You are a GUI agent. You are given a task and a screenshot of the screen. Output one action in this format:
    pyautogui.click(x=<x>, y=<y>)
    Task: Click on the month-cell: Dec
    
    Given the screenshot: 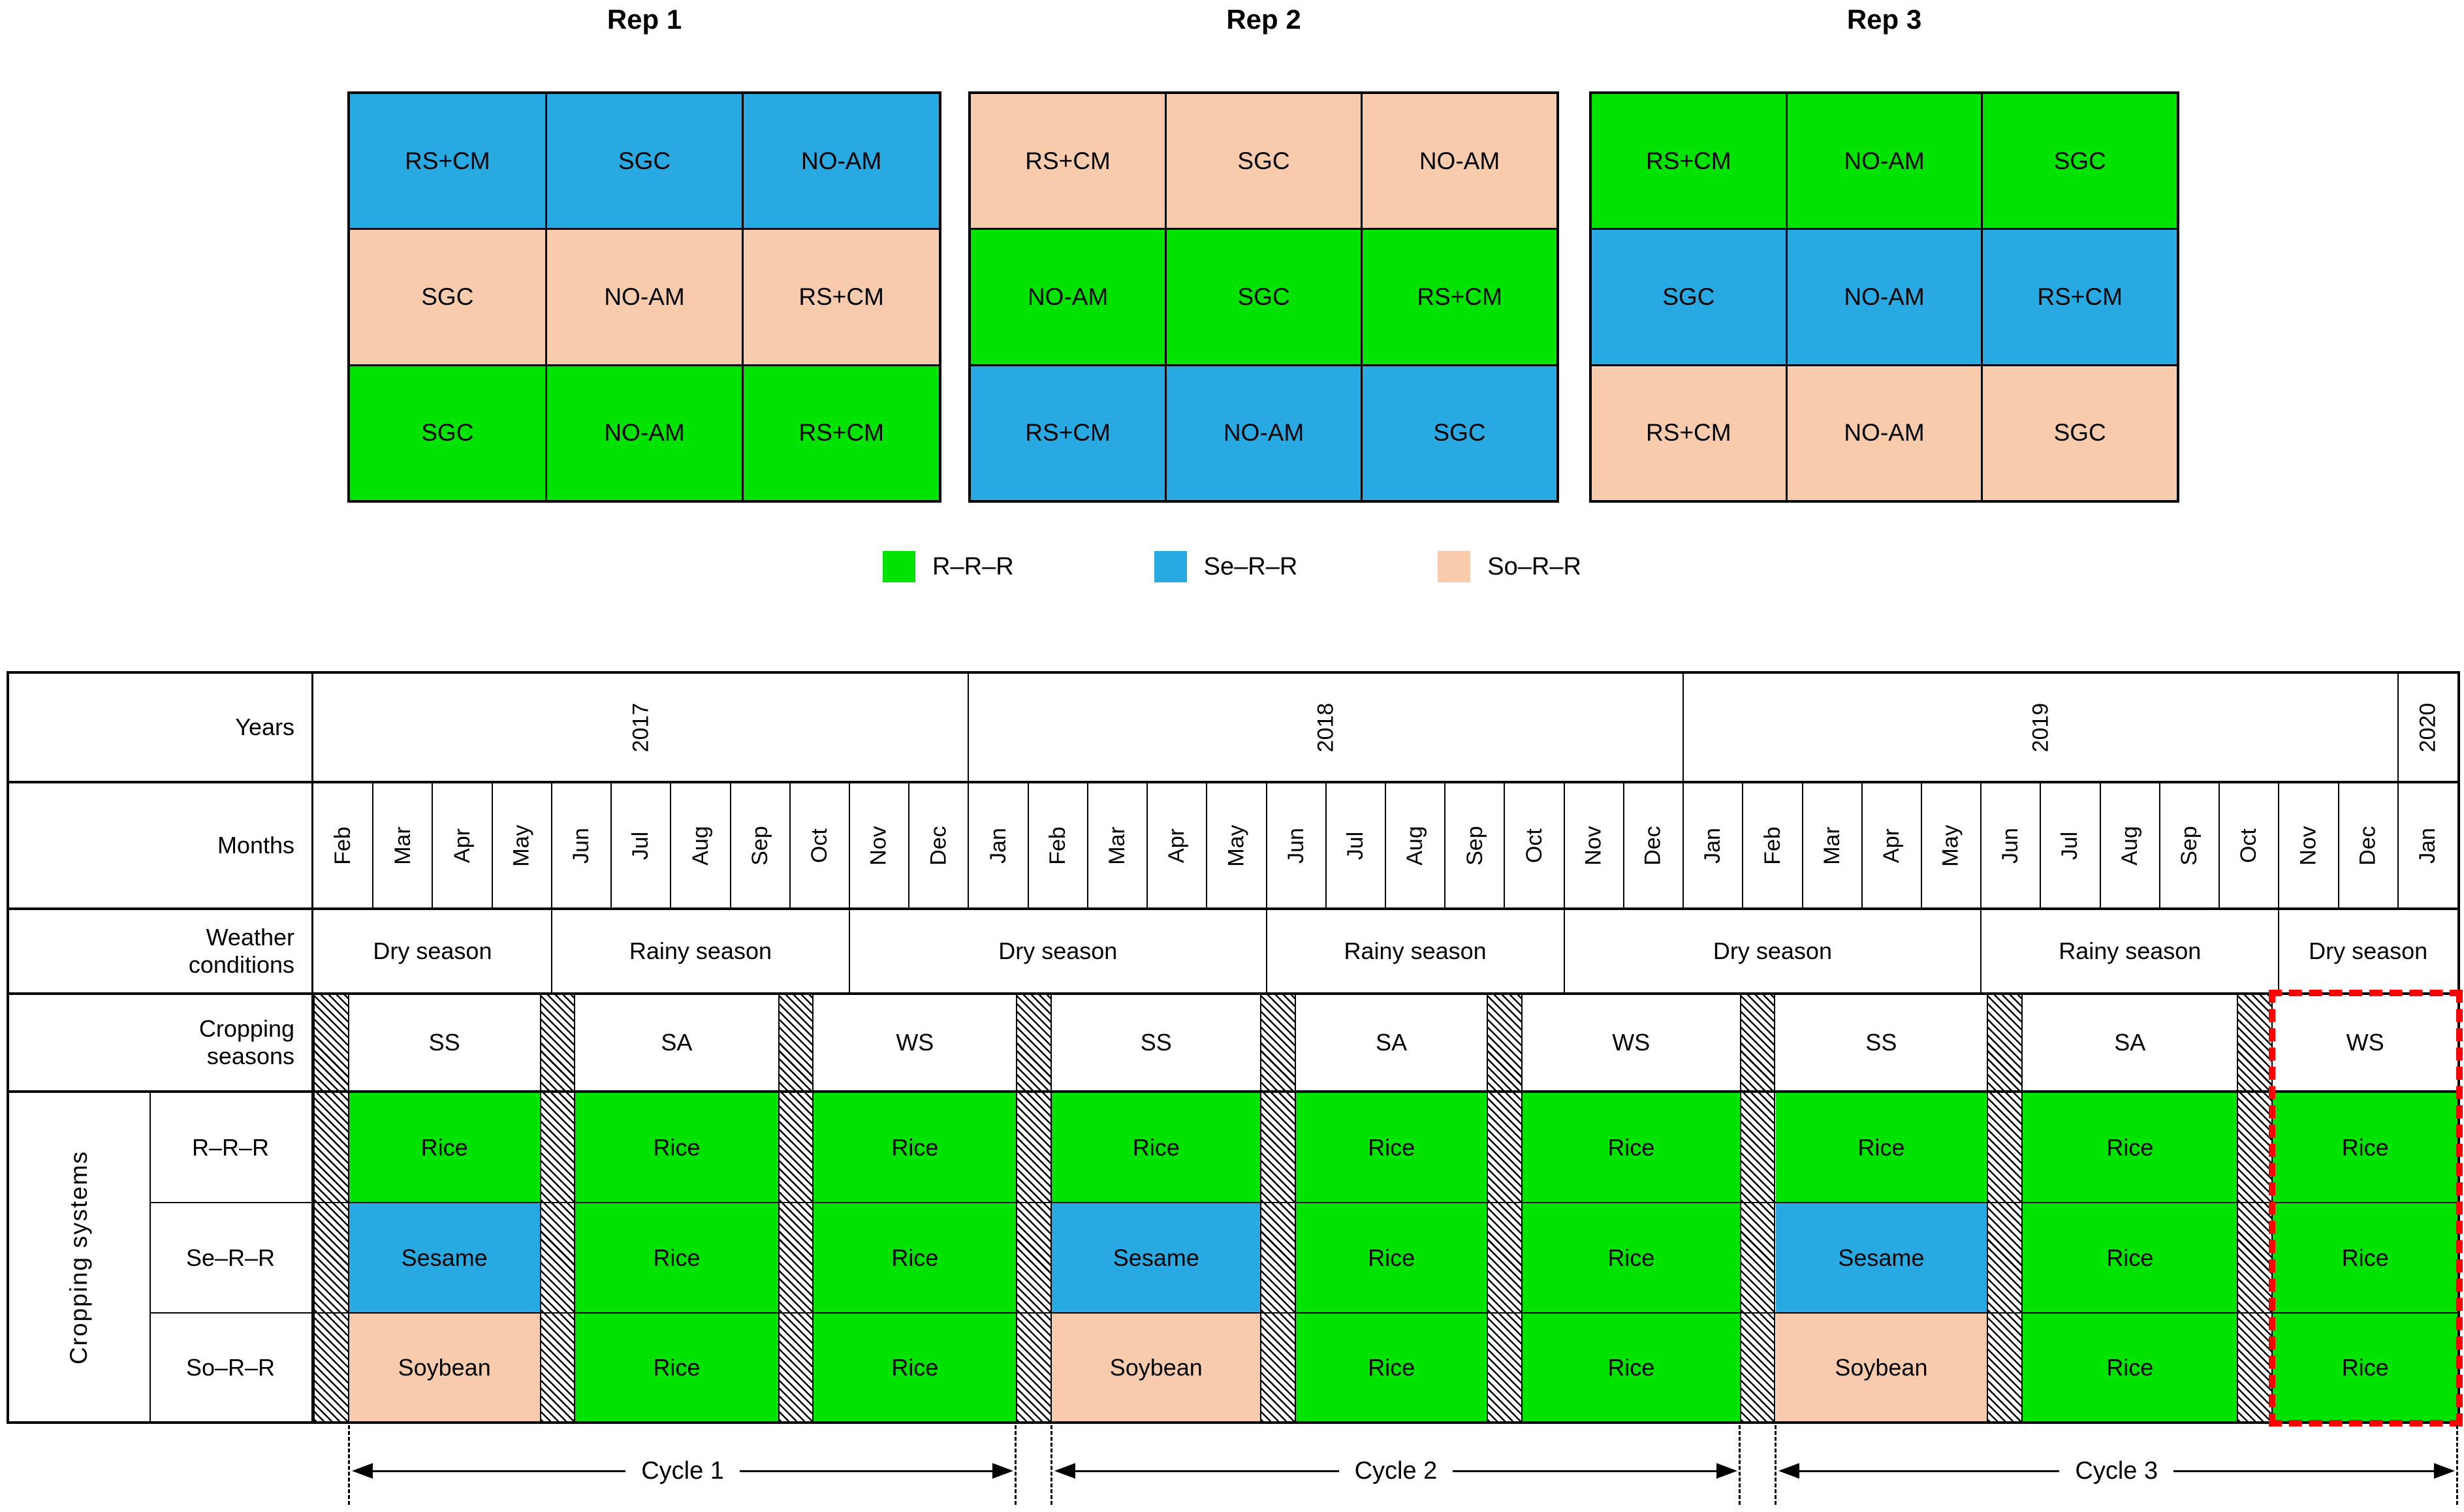 What is the action you would take?
    pyautogui.click(x=1653, y=845)
    